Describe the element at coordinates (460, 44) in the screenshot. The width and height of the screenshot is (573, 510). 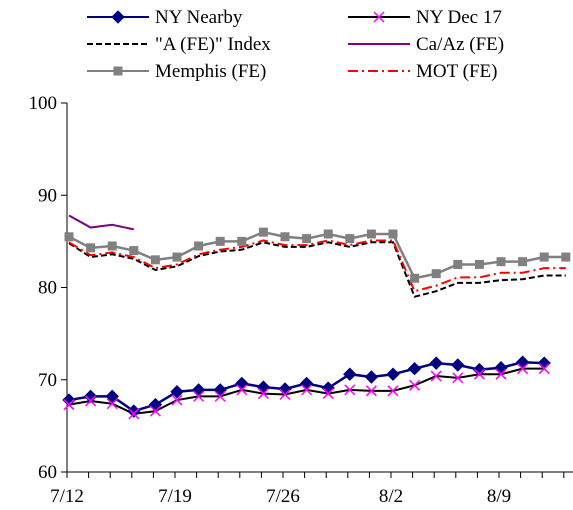
I see `legend-label: Ca/Az (FE)` at that location.